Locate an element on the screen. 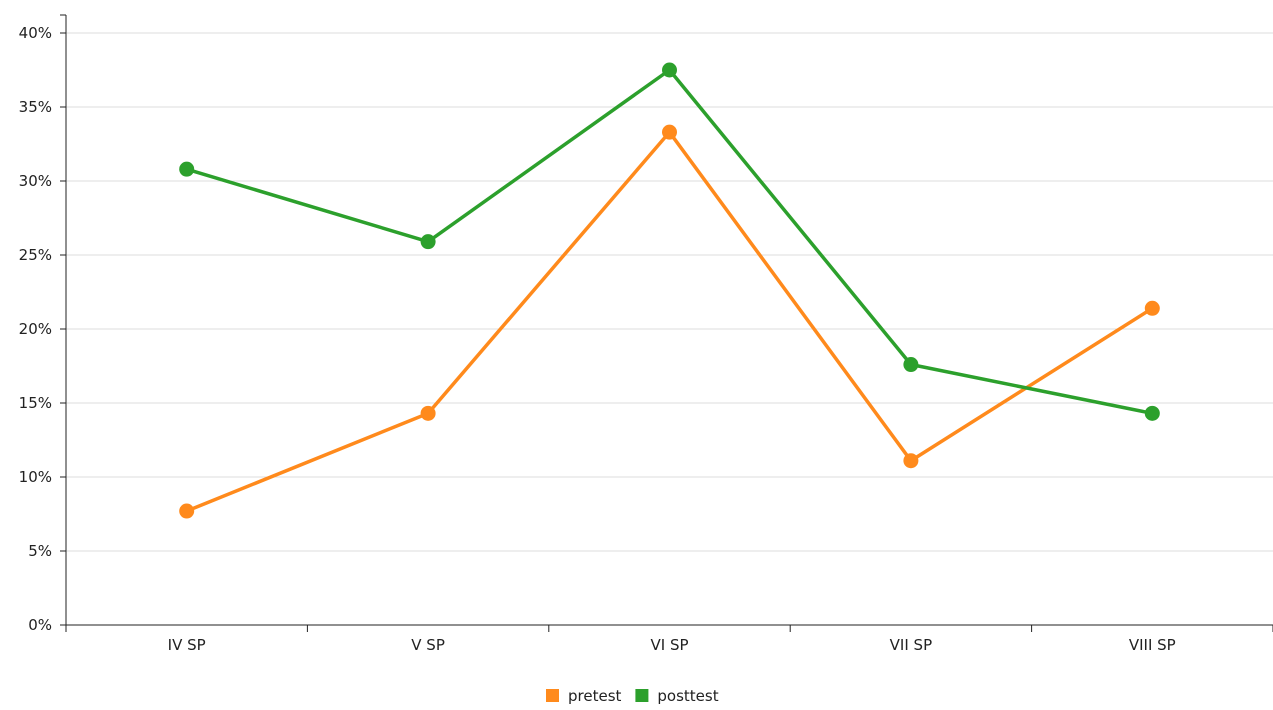  legend-item-pretest: pretest is located at coordinates (584, 696).